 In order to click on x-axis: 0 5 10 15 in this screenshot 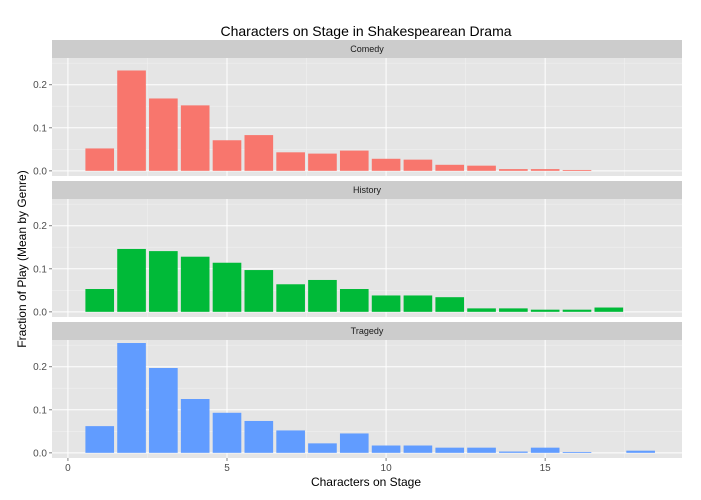, I will do `click(308, 466)`.